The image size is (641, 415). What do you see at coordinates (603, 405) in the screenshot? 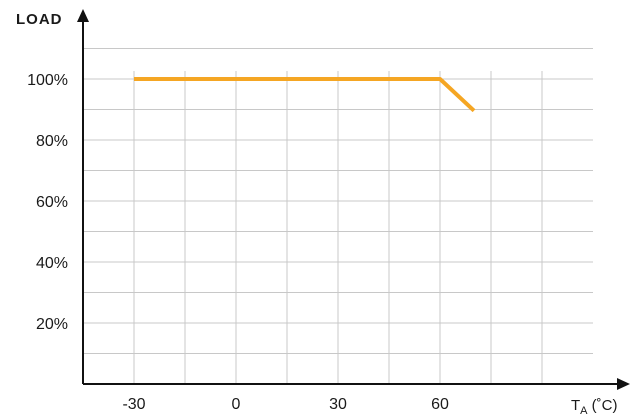
I see `x-axis-title-unit: (˚C)` at bounding box center [603, 405].